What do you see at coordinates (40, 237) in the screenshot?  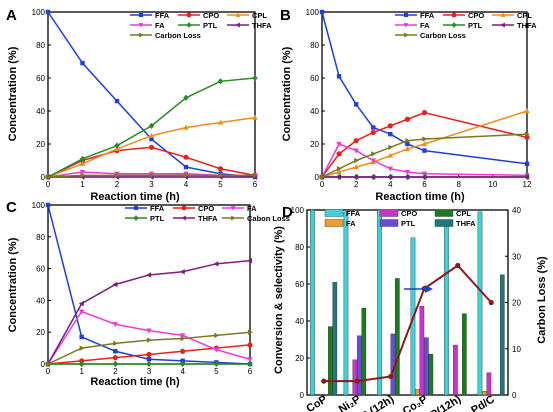 I see `panel-c-y-tick-label: 80` at bounding box center [40, 237].